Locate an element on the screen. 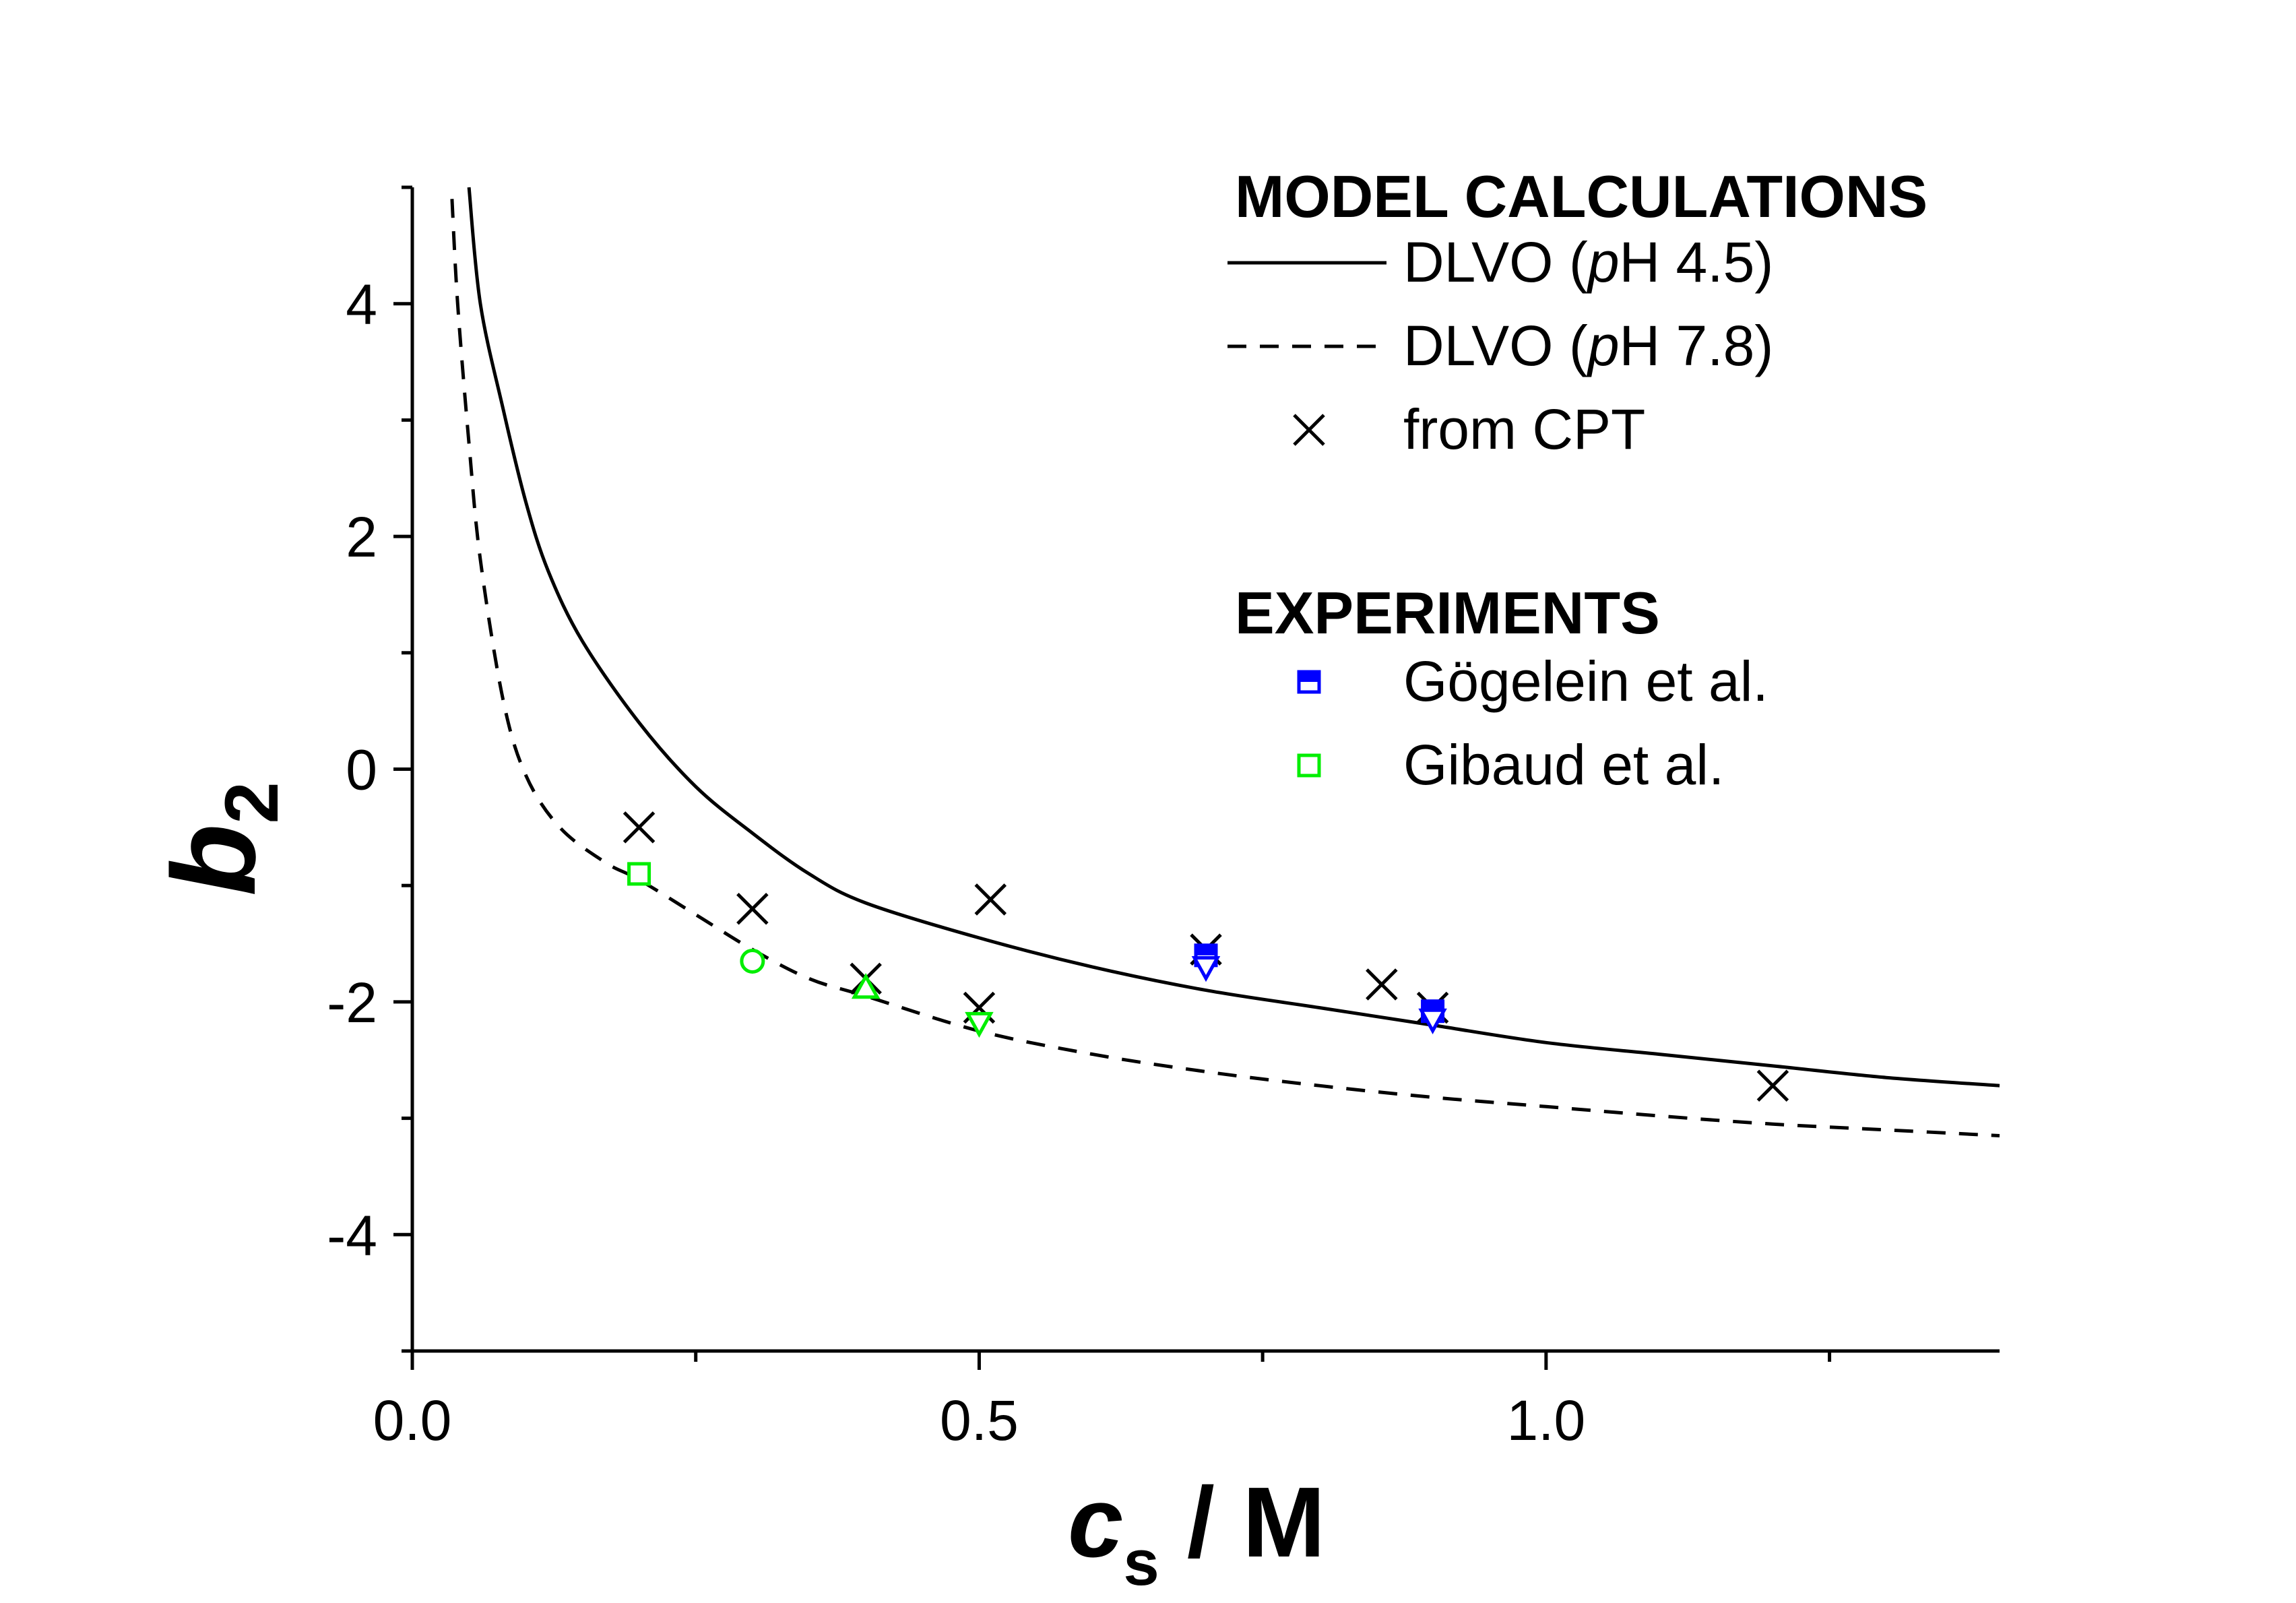  y-axis-title-sub: 2 is located at coordinates (252, 802).